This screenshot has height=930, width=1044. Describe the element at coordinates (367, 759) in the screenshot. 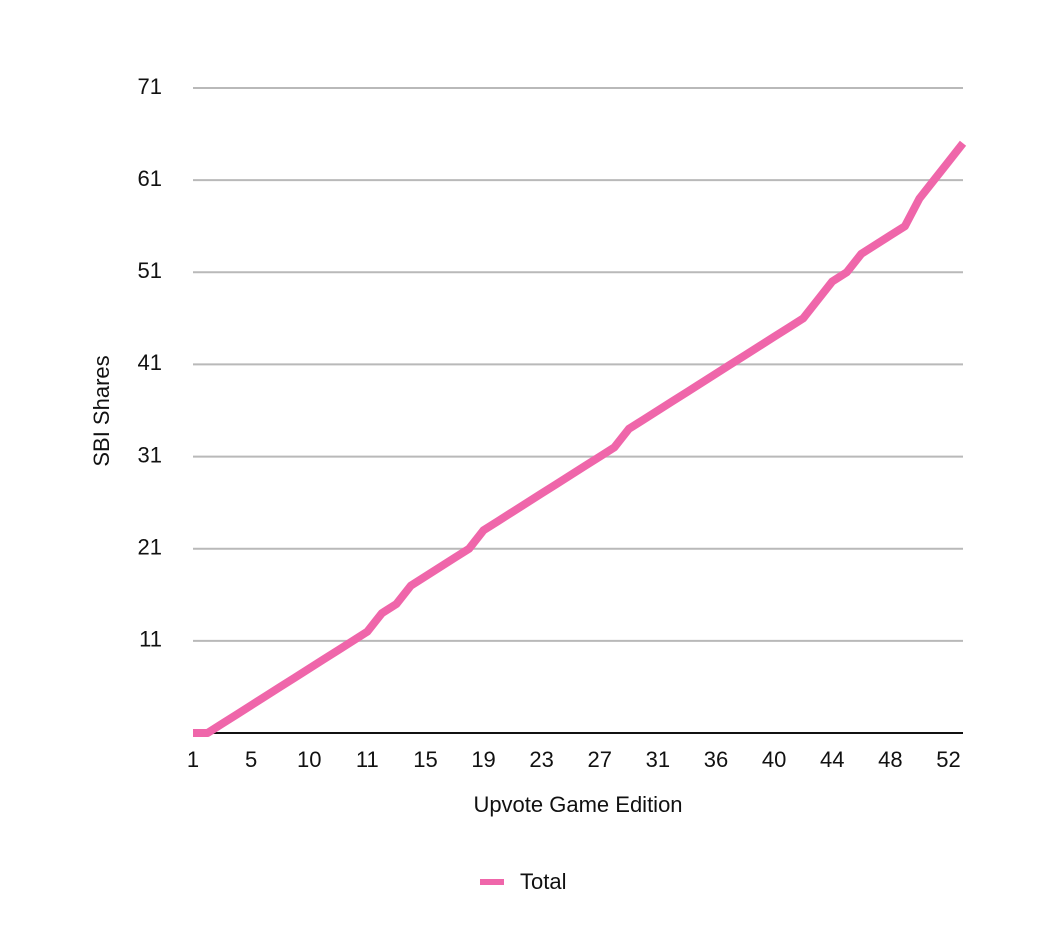

I see `x-tick-label: 11` at that location.